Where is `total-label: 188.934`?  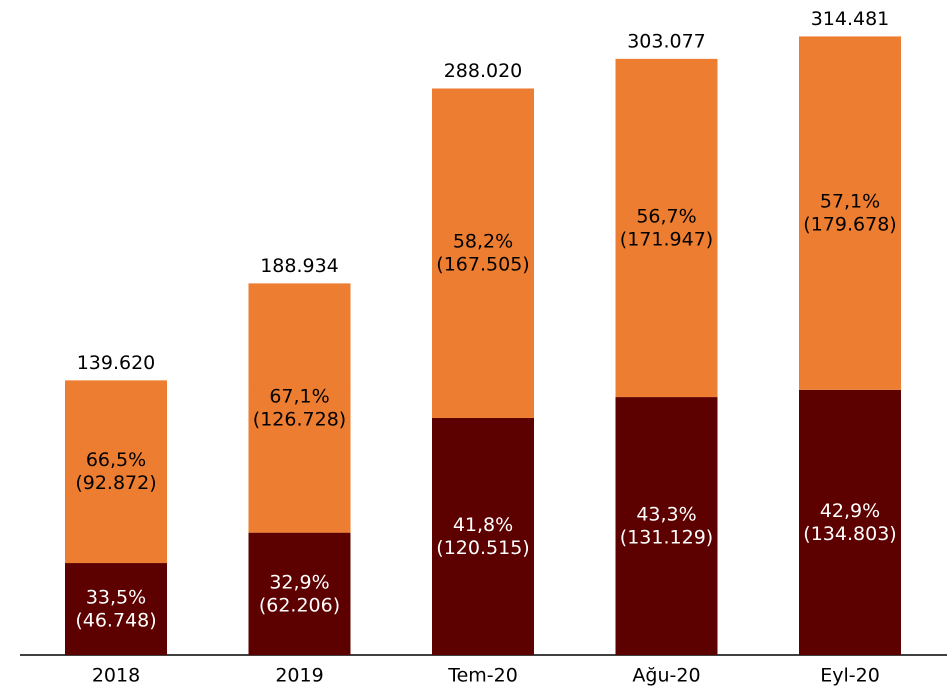 total-label: 188.934 is located at coordinates (299, 266).